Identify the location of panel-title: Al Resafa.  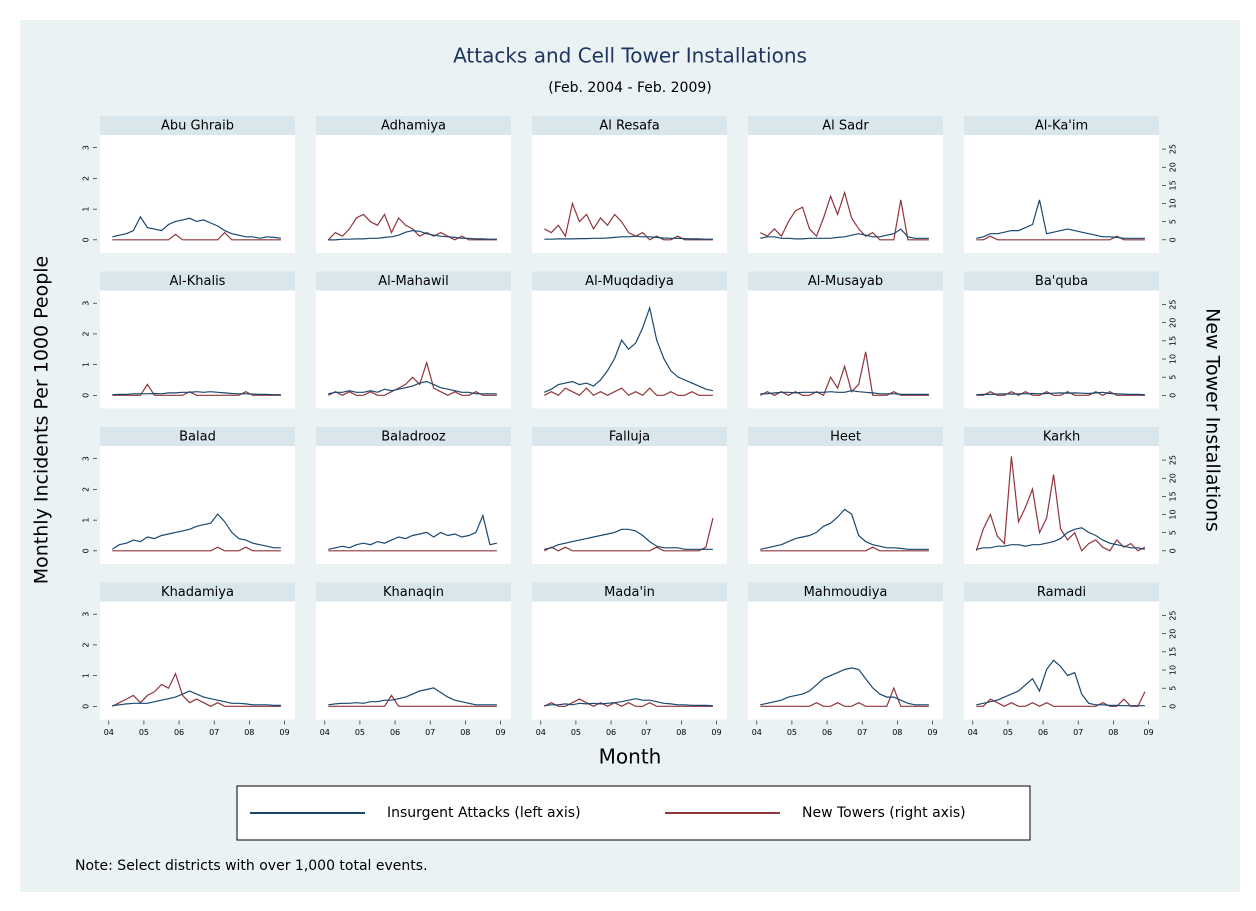
(629, 126).